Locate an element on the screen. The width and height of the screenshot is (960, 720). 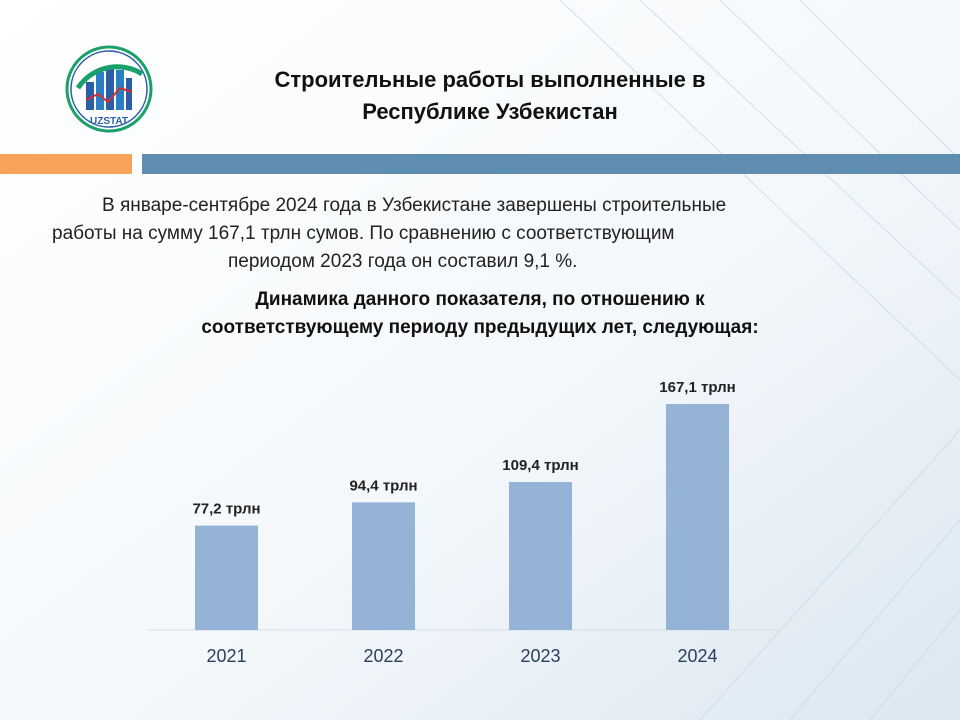
bar-2024 is located at coordinates (697, 517).